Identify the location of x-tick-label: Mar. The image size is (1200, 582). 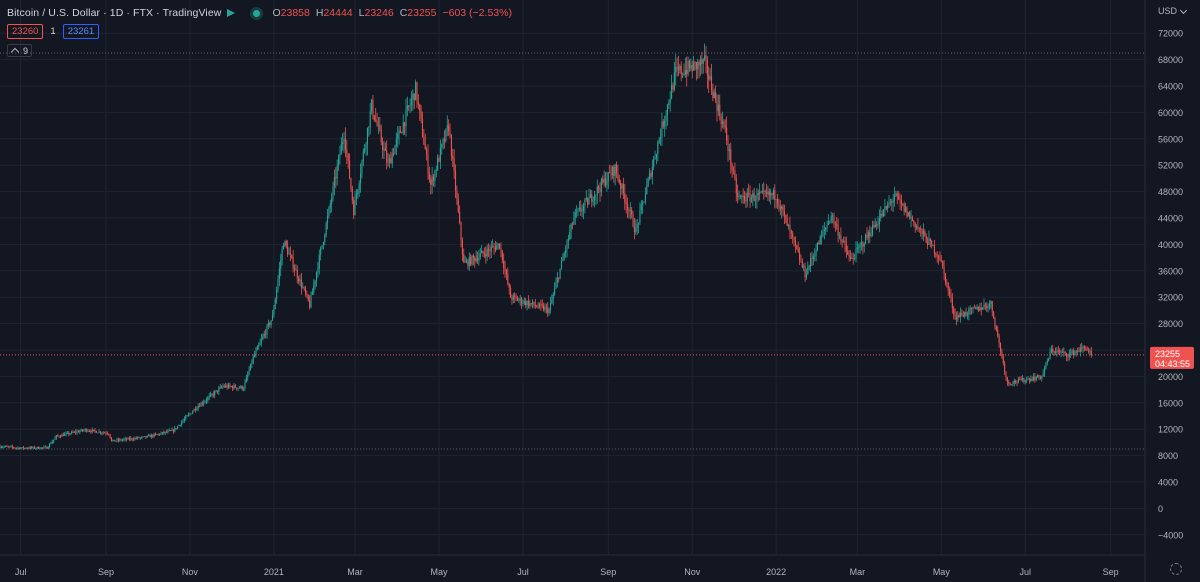
(355, 572).